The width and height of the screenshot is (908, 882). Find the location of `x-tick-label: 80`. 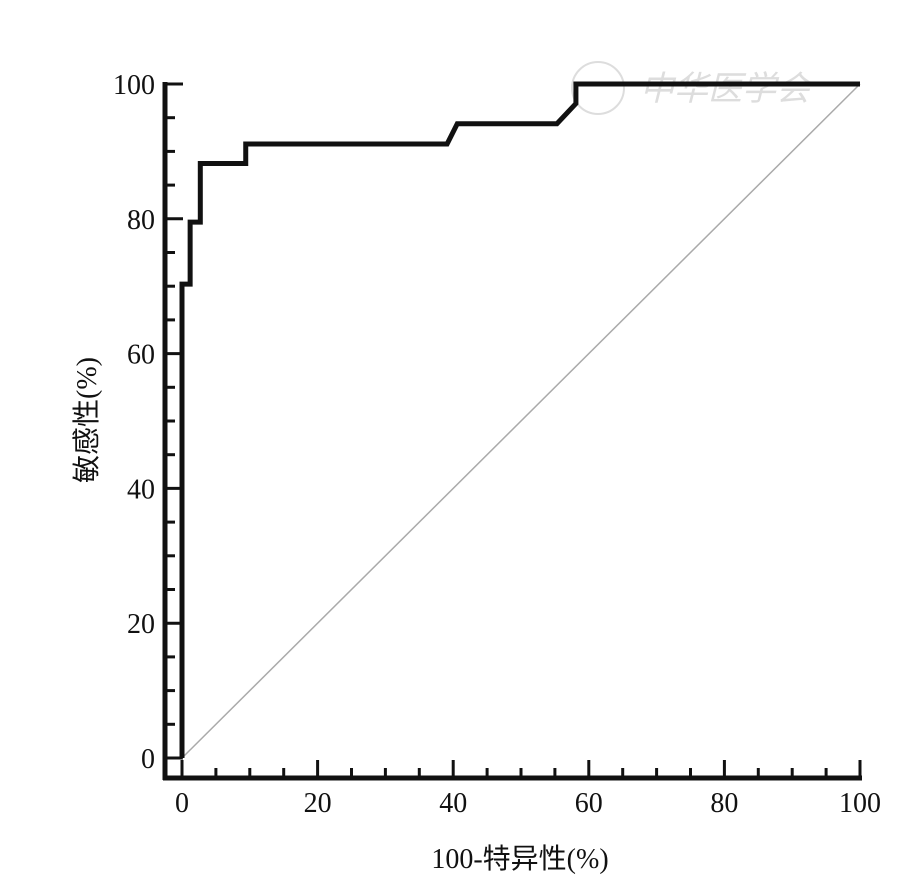

x-tick-label: 80 is located at coordinates (724, 803).